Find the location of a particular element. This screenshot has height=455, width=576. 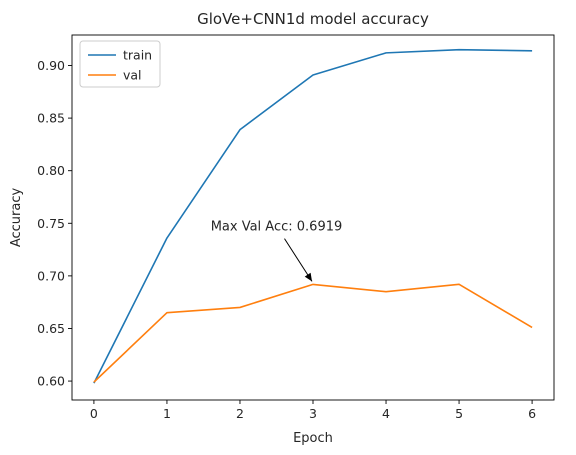

legend-label-val: val is located at coordinates (132, 75).